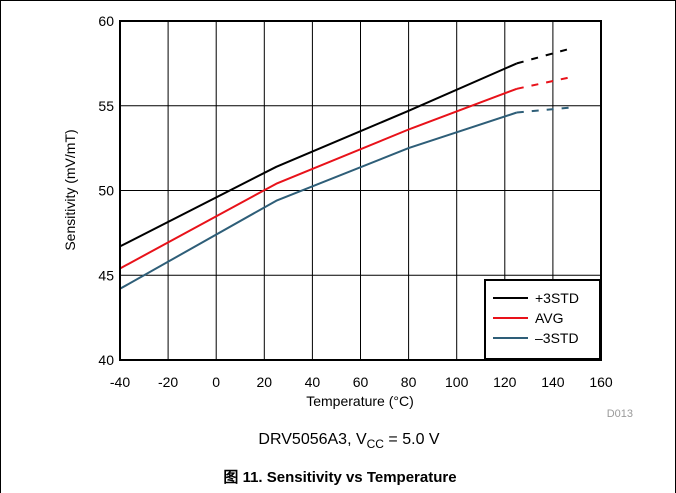 The width and height of the screenshot is (676, 493). What do you see at coordinates (339, 477) in the screenshot?
I see `figure-caption: 图 11. Sensitivity vs Temperature` at bounding box center [339, 477].